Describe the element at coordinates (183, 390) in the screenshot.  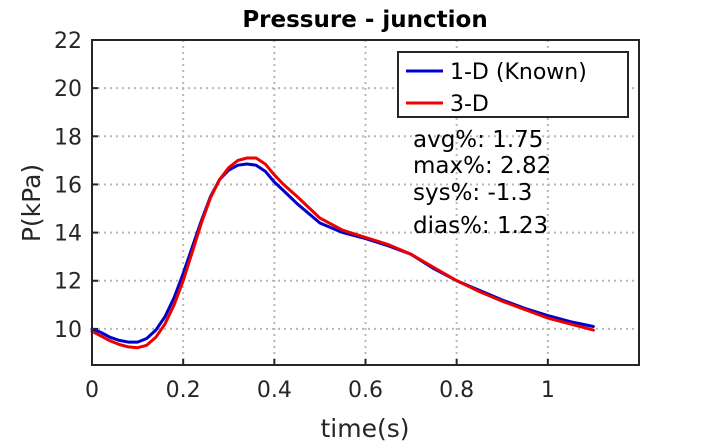
I see `x-tick-label: 0.2` at that location.